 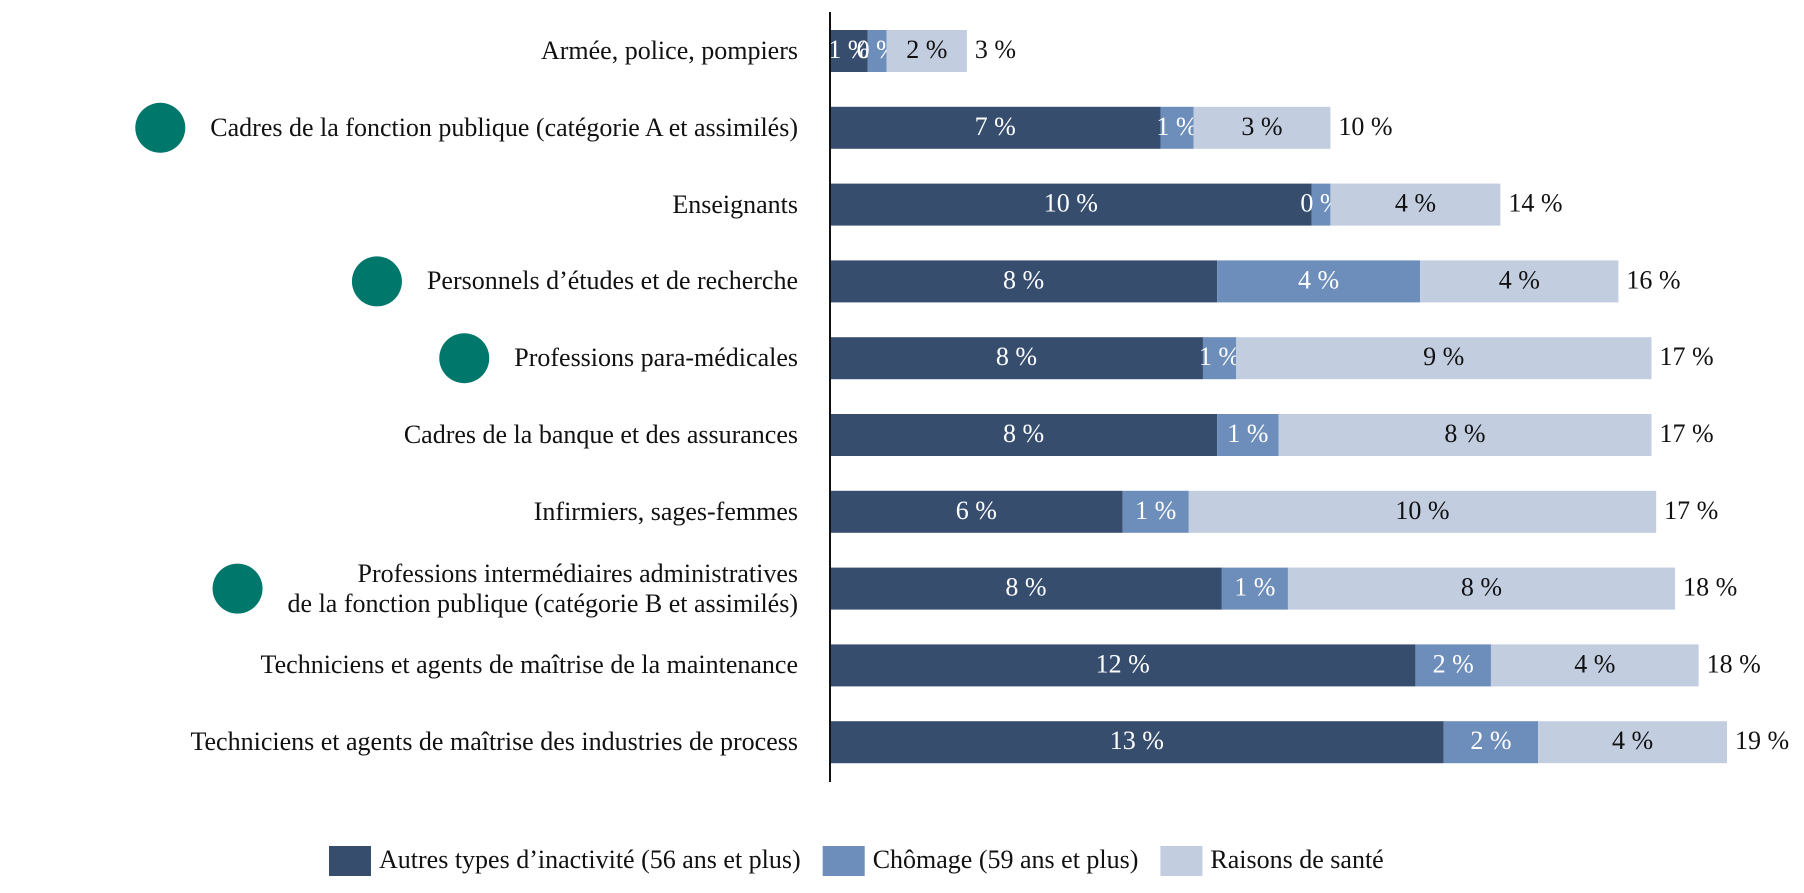 I want to click on total-label: 16 %, so click(x=1653, y=279).